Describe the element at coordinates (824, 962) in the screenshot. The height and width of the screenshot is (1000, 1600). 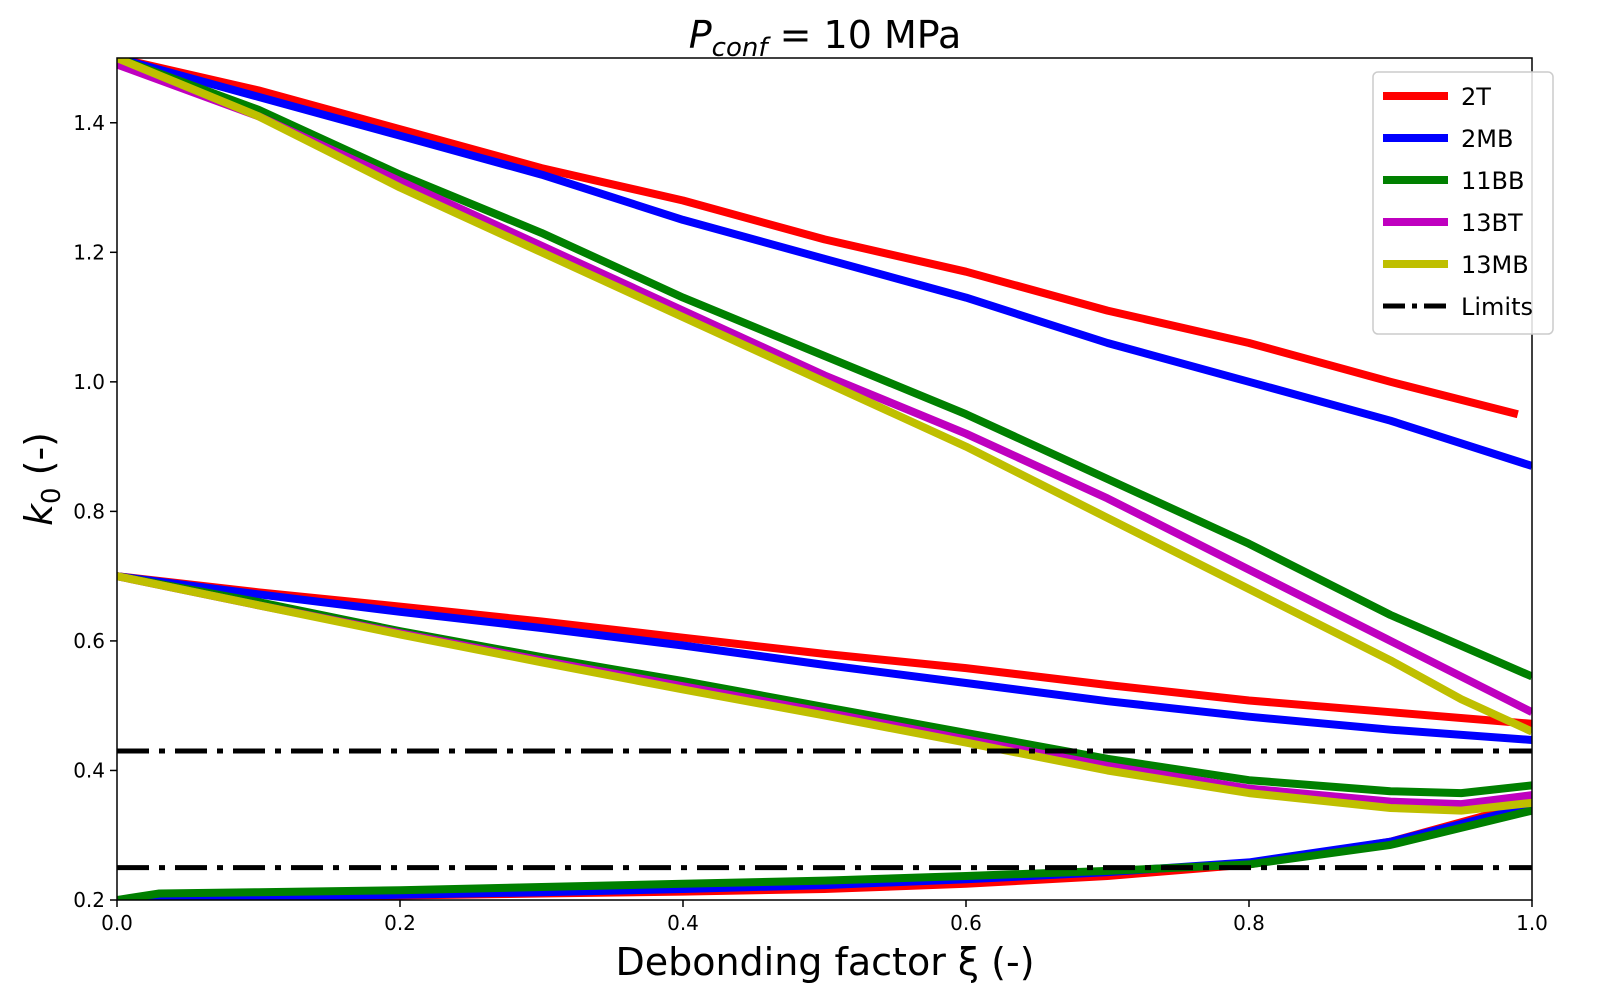
I see `x-axis-label: Debonding factor ξ (-)` at that location.